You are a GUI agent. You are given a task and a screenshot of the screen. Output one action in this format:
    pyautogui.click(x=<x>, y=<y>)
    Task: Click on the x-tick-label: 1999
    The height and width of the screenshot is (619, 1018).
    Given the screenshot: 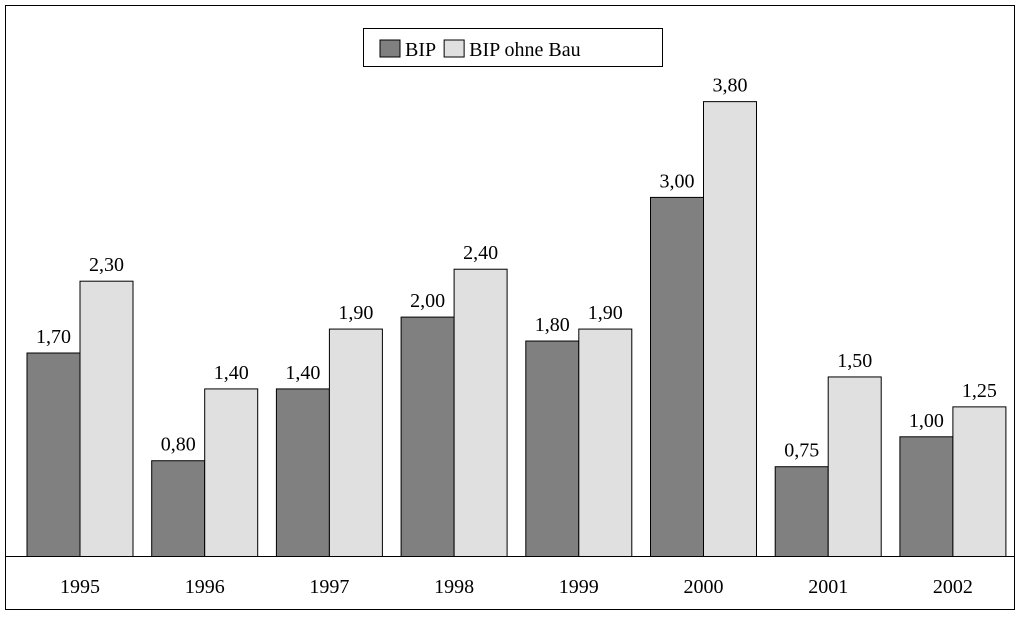 What is the action you would take?
    pyautogui.click(x=579, y=587)
    